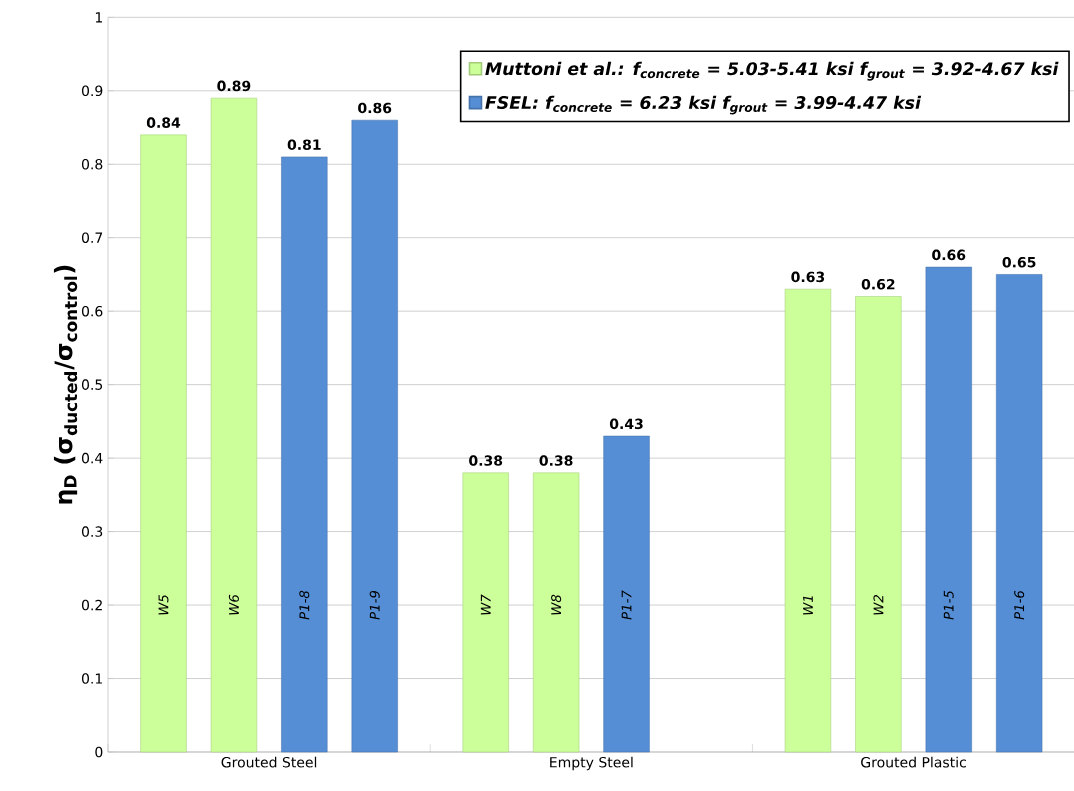 The image size is (1074, 791). I want to click on y-tick-label: 0, so click(99, 752).